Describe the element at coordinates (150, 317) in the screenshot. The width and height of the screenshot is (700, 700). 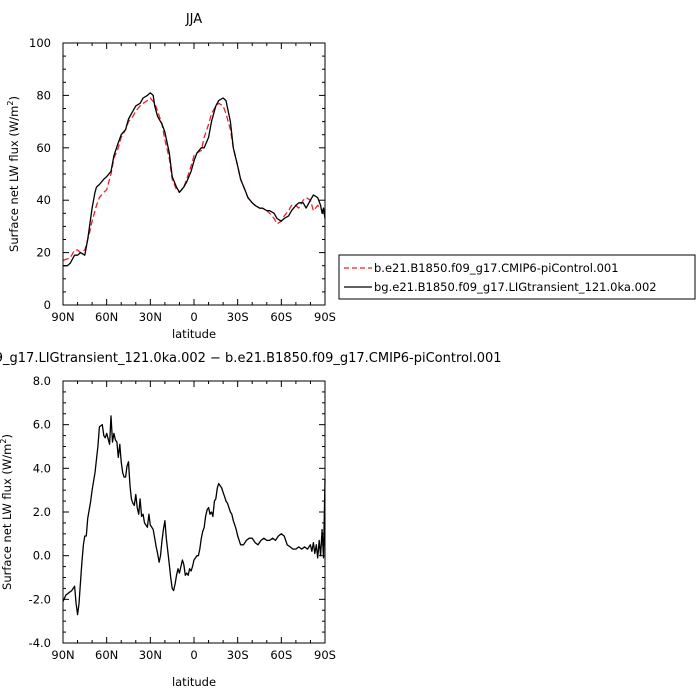
I see `top-x-tick-label: 30N` at that location.